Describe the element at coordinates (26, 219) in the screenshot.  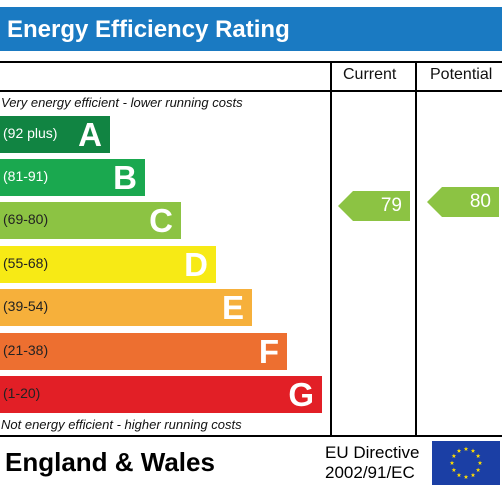
I see `band-range: (69-80)` at that location.